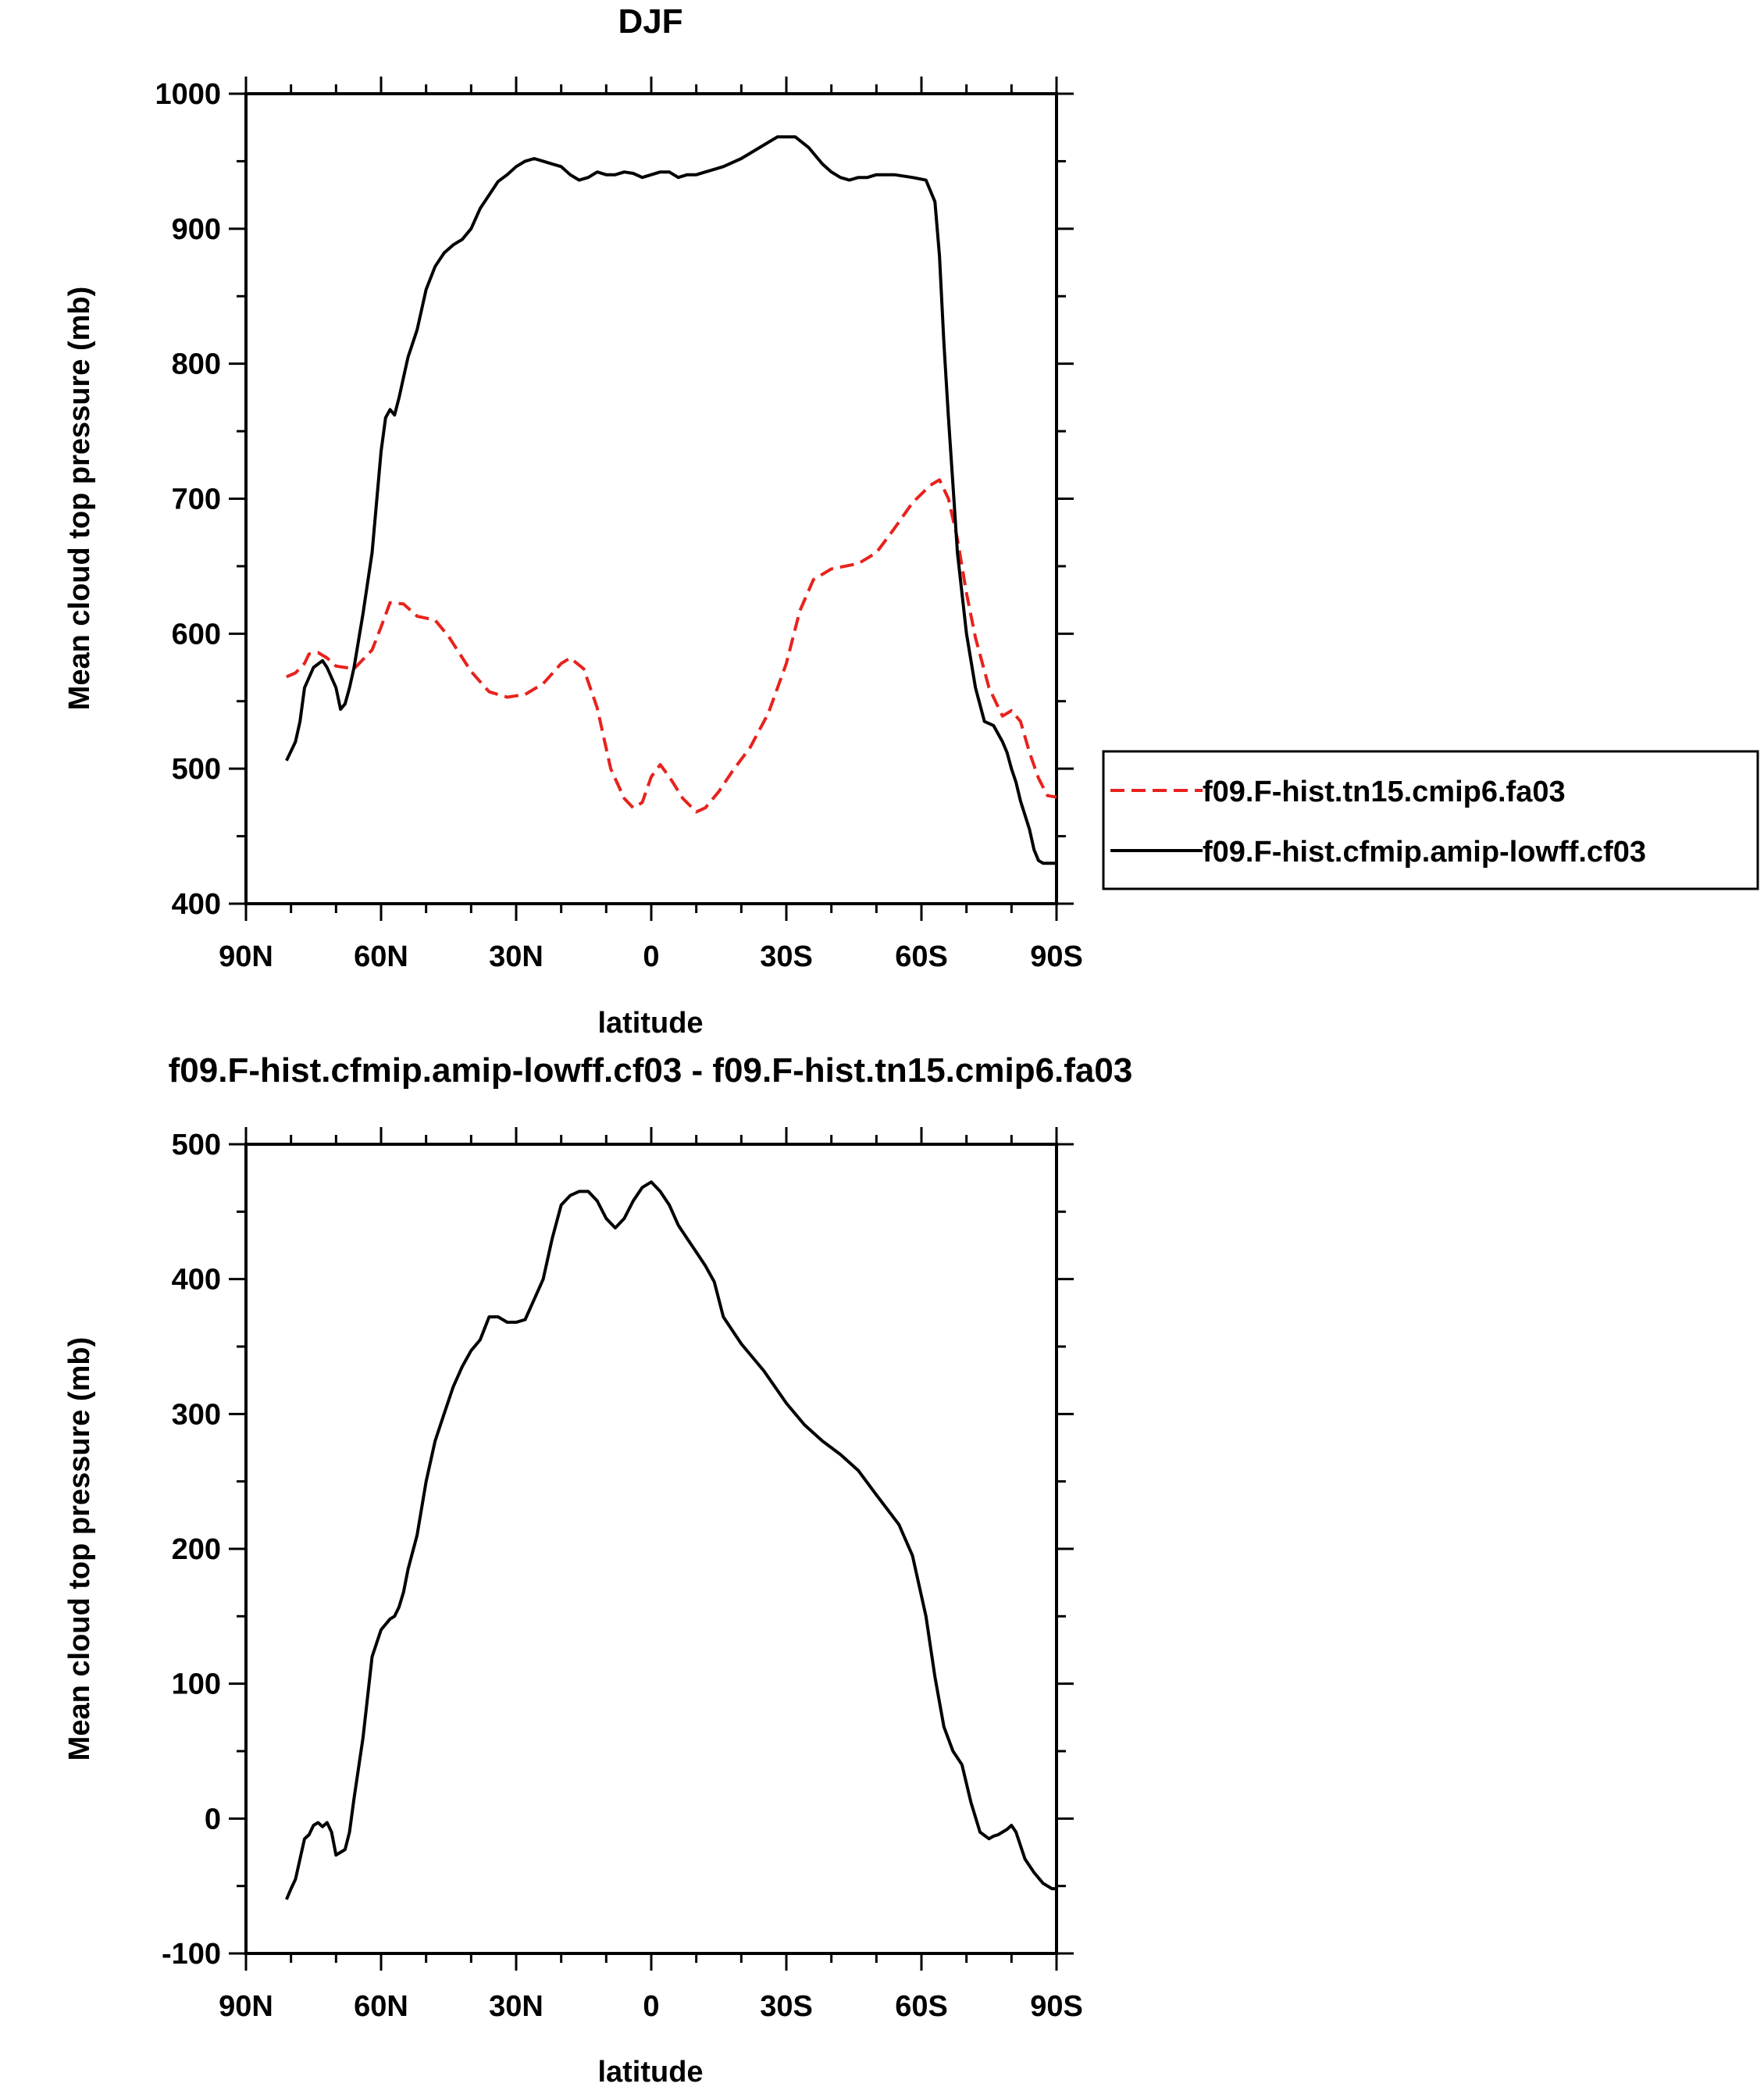  I want to click on y-tick-labels: -100 0 100 200 300 400 500, so click(191, 1550).